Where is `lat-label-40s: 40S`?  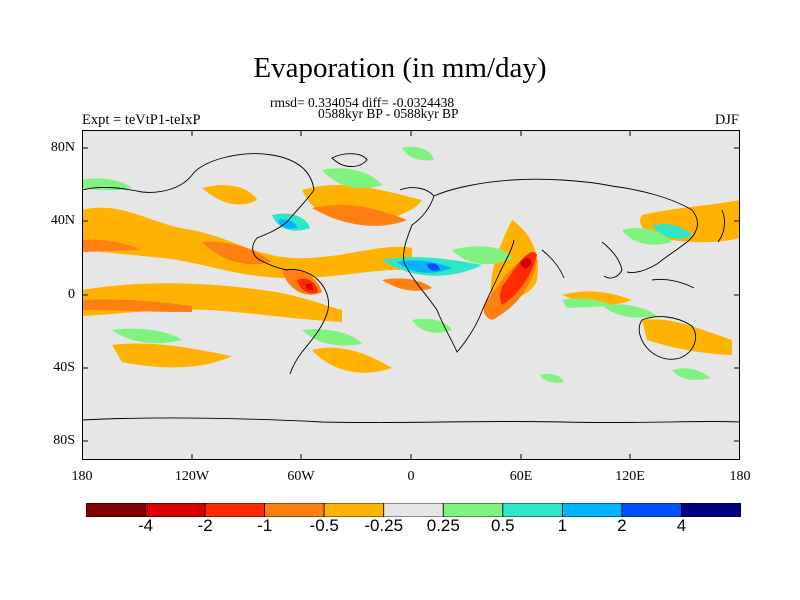 lat-label-40s: 40S is located at coordinates (64, 367).